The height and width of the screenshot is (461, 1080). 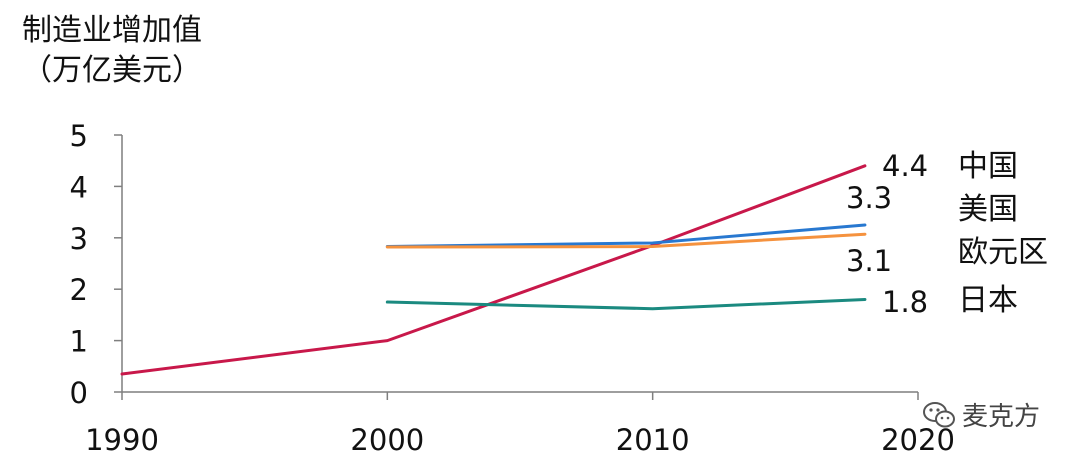 I want to click on y-tick-label: 0, so click(x=79, y=393).